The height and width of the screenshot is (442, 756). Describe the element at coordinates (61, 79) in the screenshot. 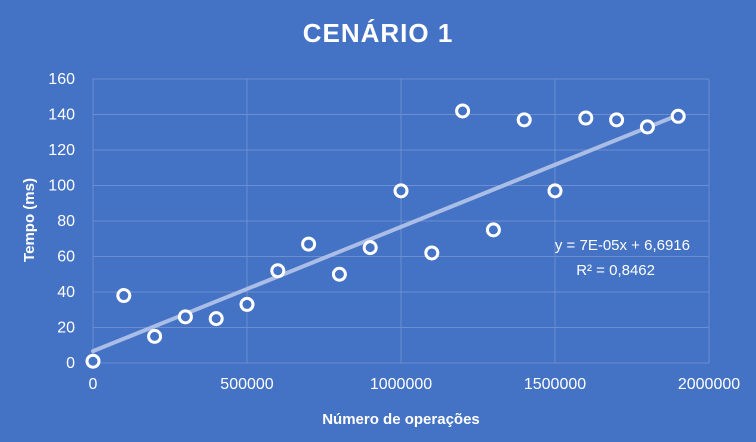

I see `y-tick-label: 160` at that location.